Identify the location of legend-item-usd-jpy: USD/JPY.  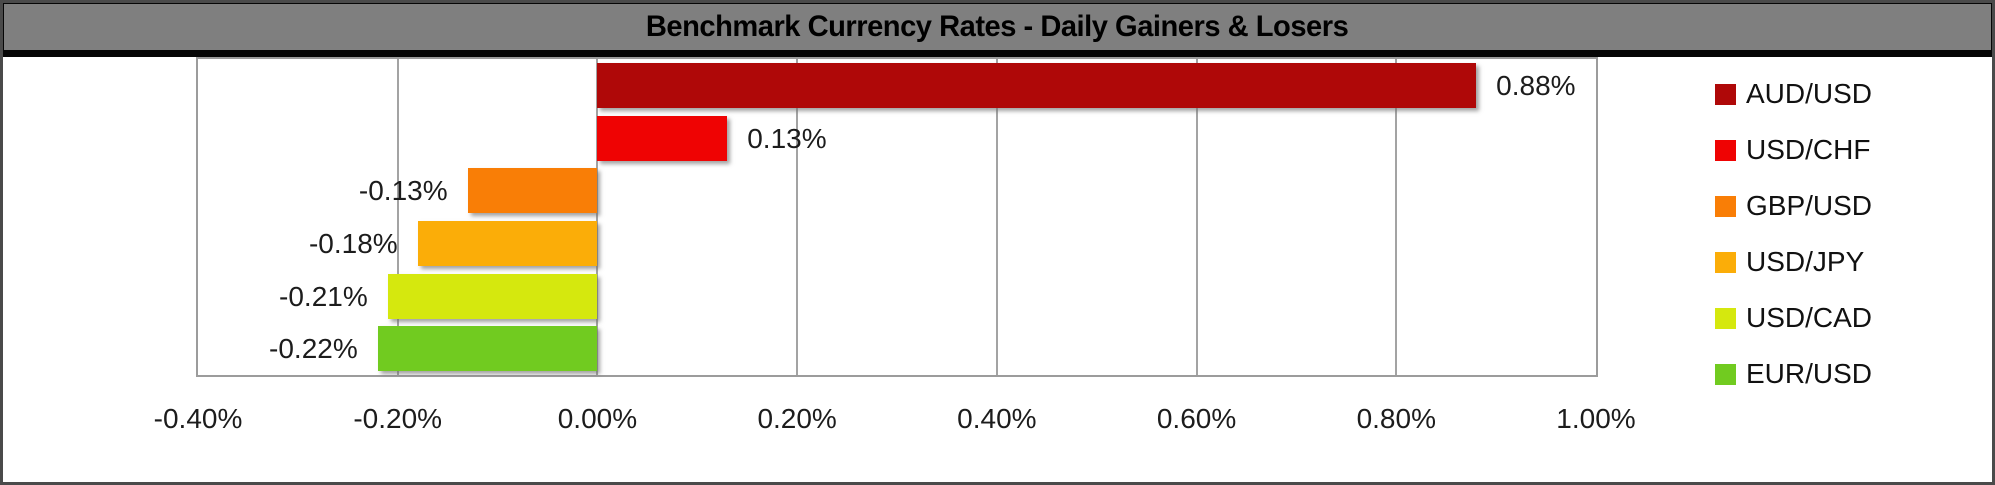
(1793, 262).